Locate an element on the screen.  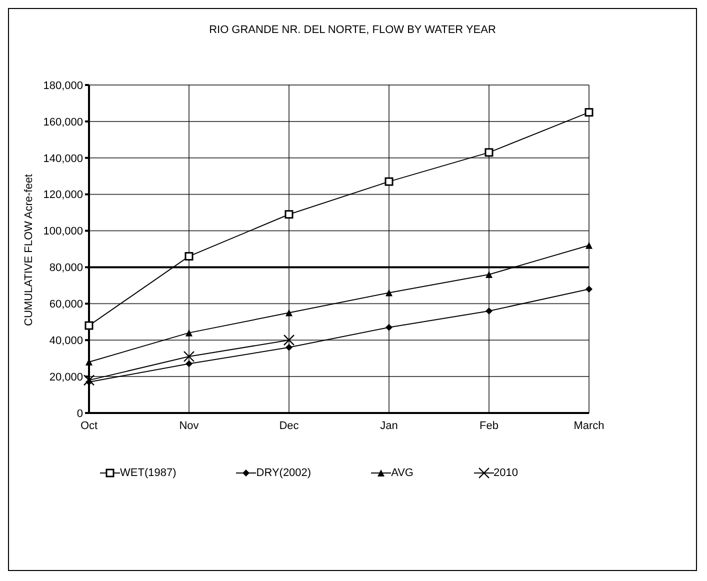
legend-label: AVG is located at coordinates (402, 473).